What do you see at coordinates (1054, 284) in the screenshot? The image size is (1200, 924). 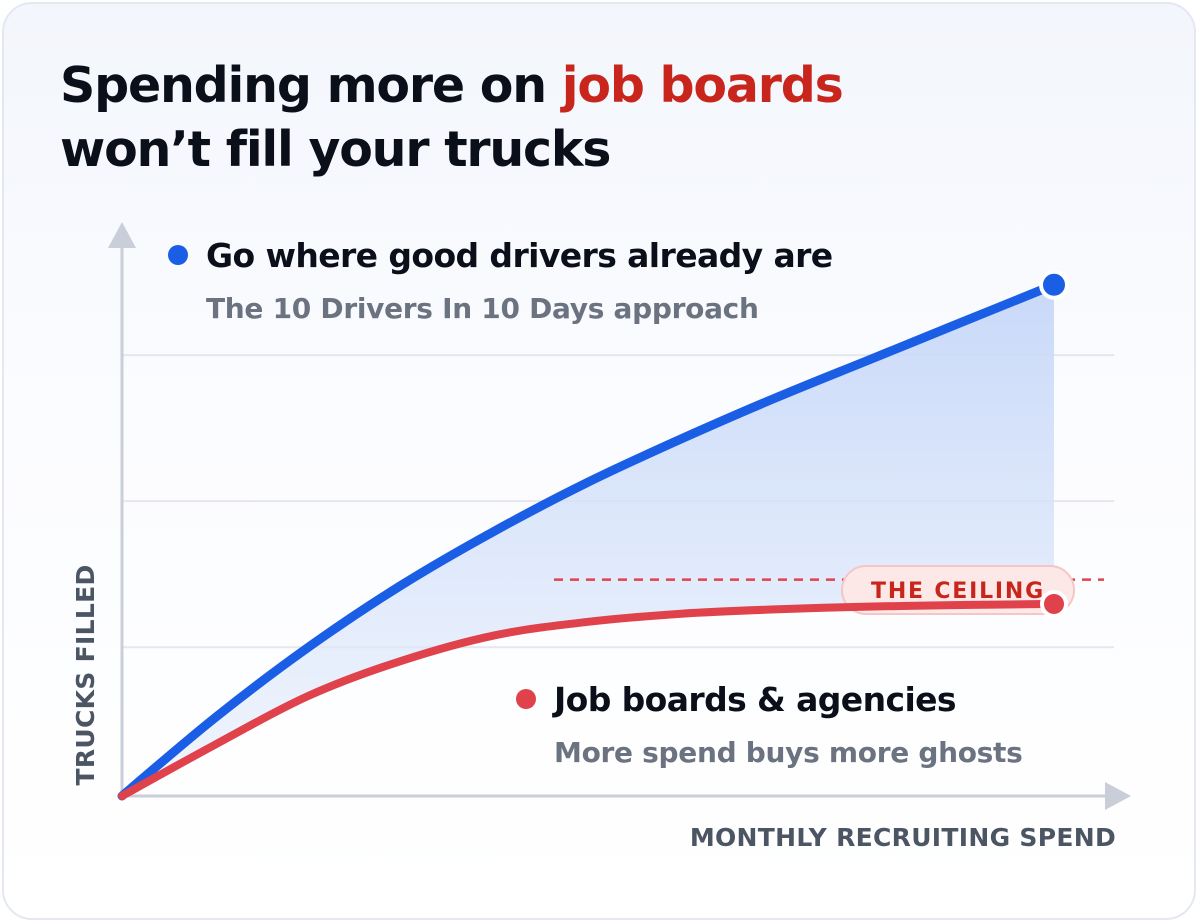 I see `series-end-point-direct` at bounding box center [1054, 284].